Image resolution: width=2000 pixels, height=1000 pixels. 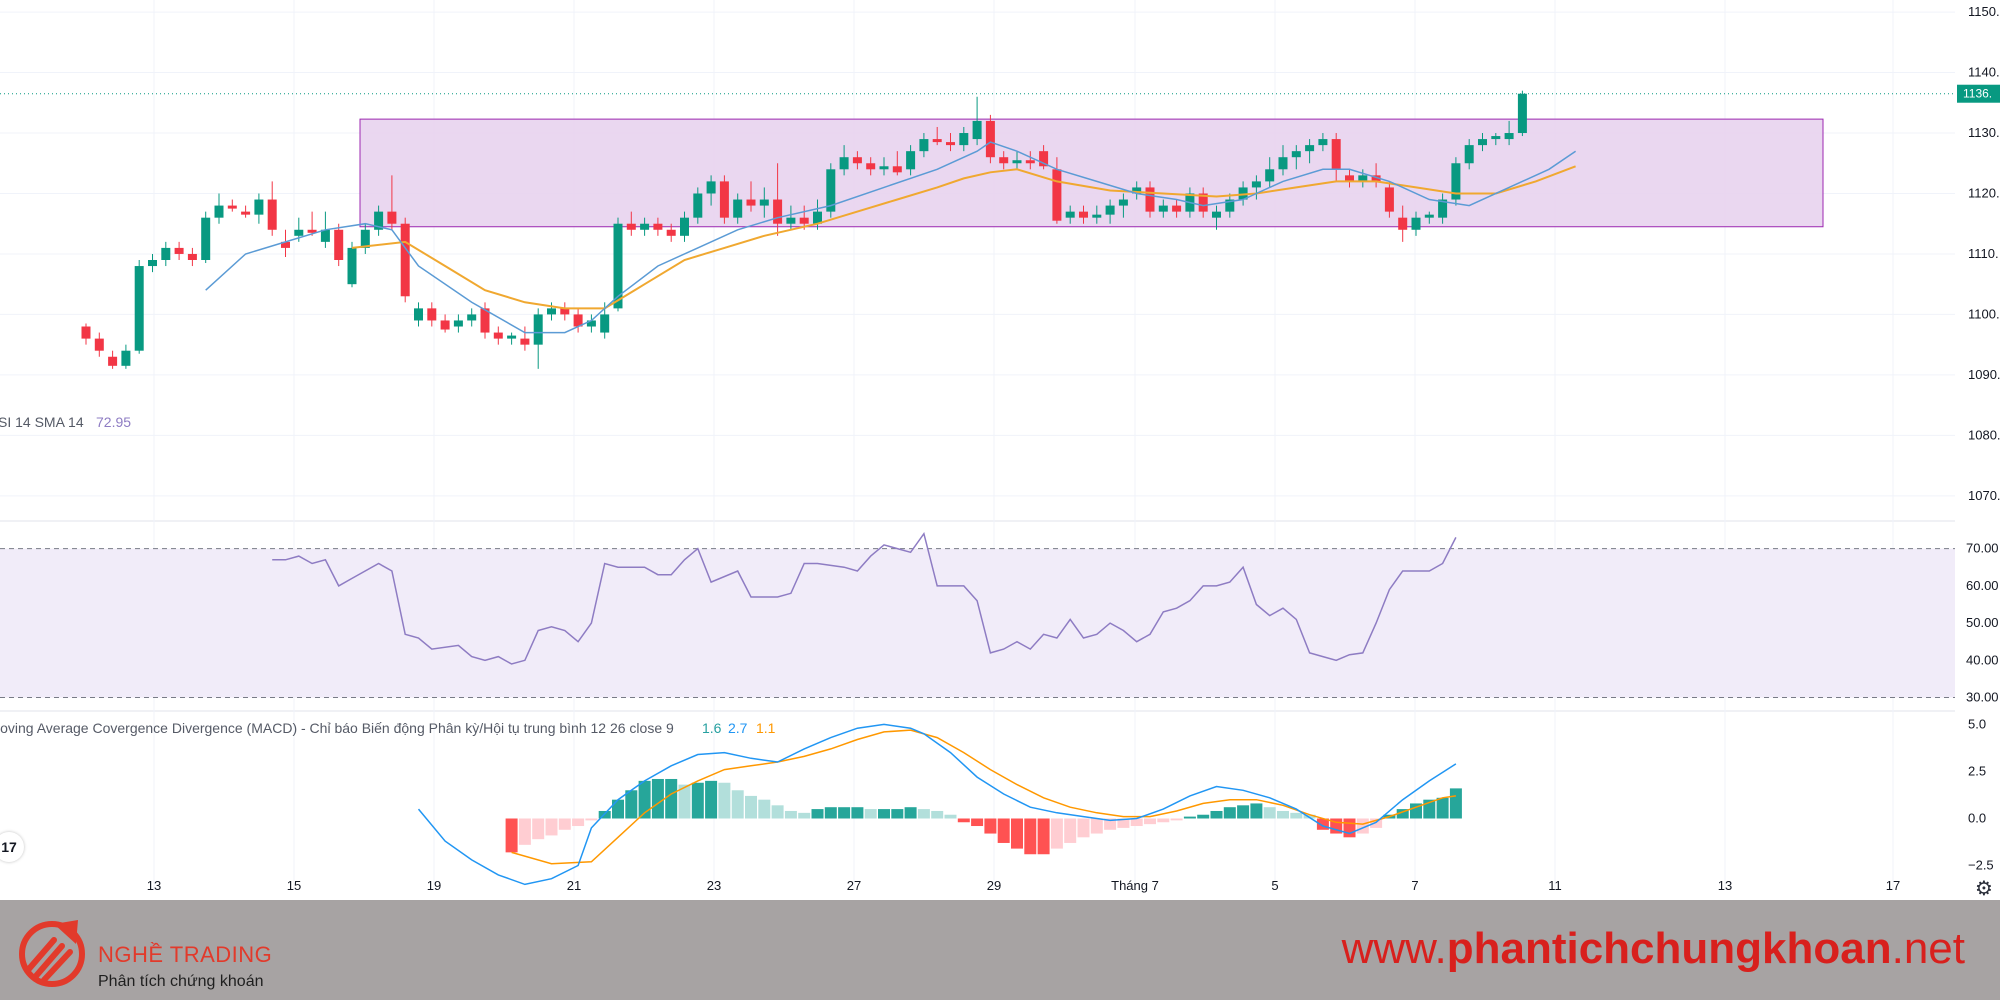 I want to click on macd-signal-line, so click(x=984, y=797).